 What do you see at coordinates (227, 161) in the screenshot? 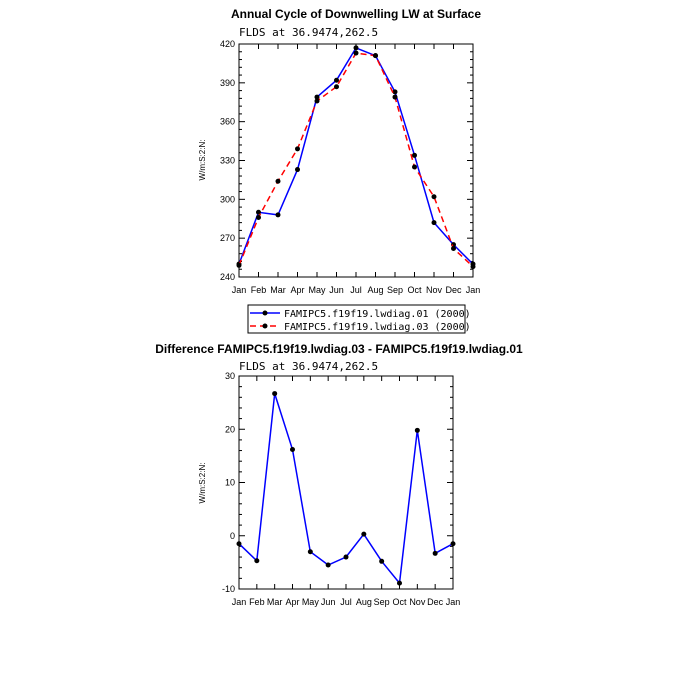
I see `chart1-y-tick-label: 330` at bounding box center [227, 161].